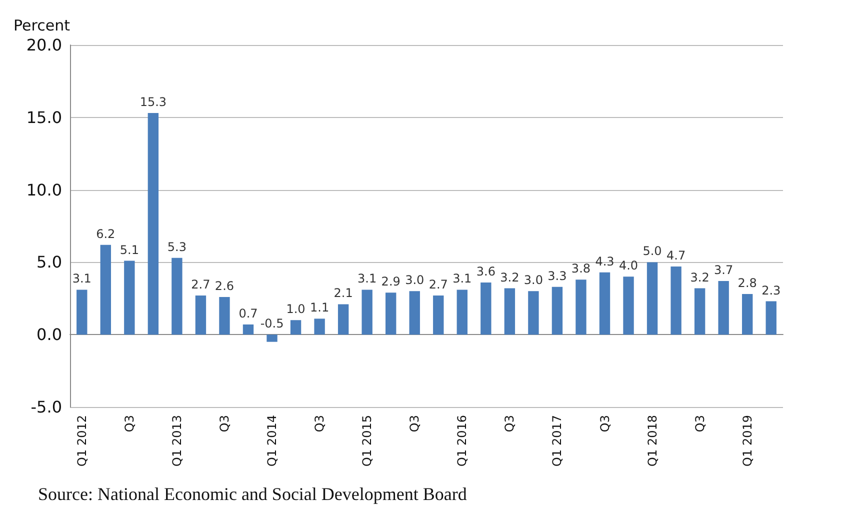 This screenshot has height=517, width=853. I want to click on y-tick-label: 20.0, so click(44, 45).